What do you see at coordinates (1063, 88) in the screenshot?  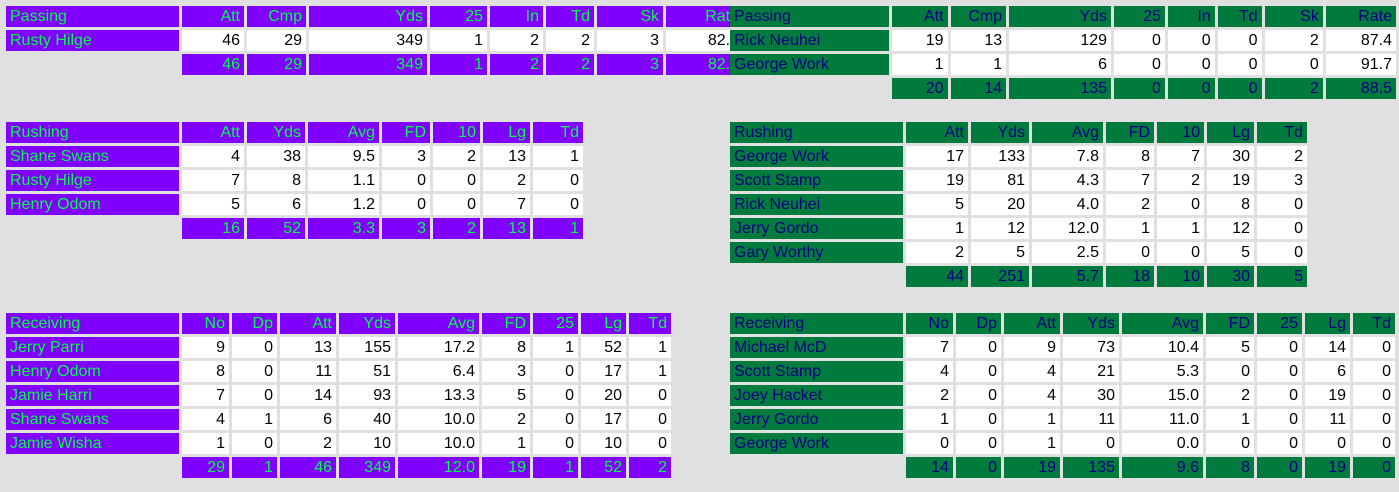 I see `totals-row: 20 14 135 0 0 0 2 88.5` at bounding box center [1063, 88].